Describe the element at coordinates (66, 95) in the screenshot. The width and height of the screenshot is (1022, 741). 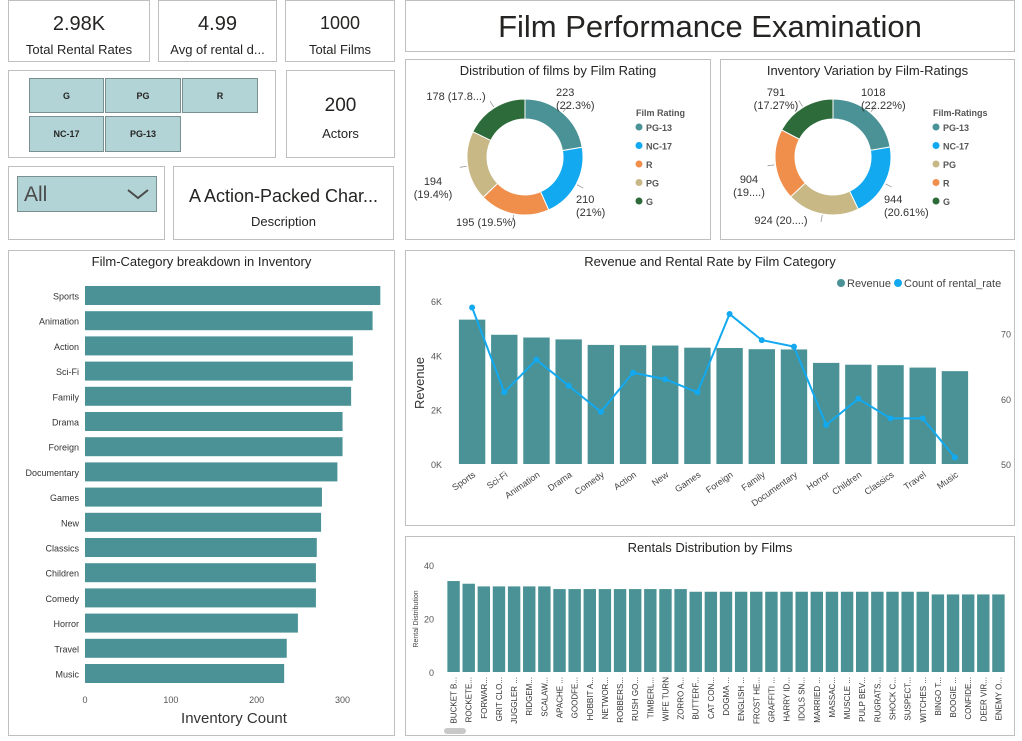
I see `rating-tile-g: G` at that location.